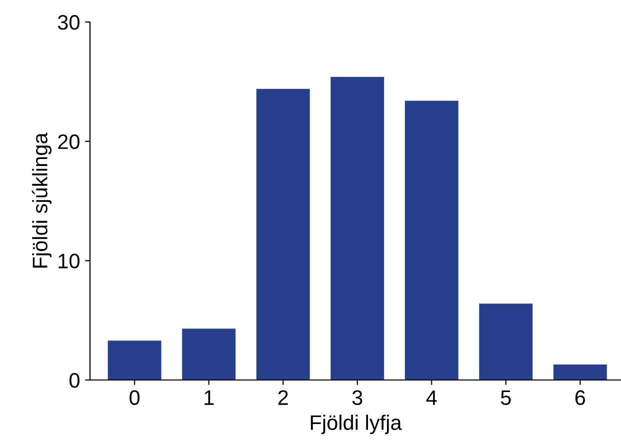 The height and width of the screenshot is (448, 621). I want to click on y-axis-title: Fjöldi sjúklinga, so click(42, 200).